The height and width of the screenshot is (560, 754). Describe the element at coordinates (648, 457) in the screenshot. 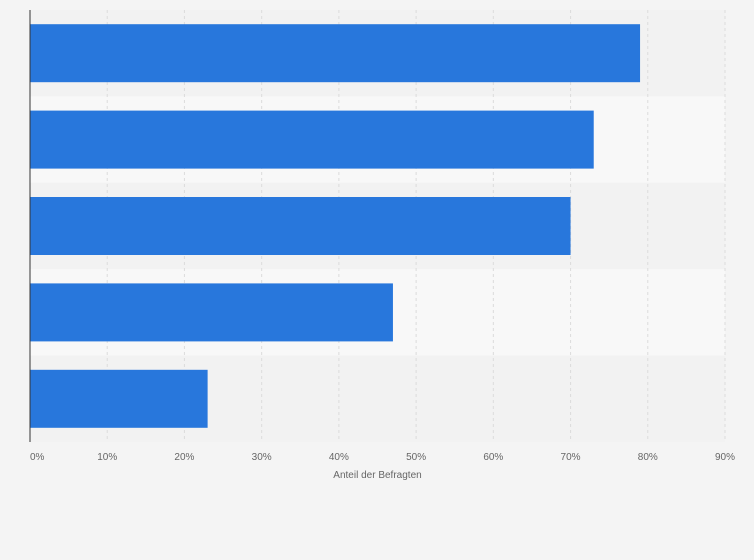

I see `x-tick-label: 80%` at that location.